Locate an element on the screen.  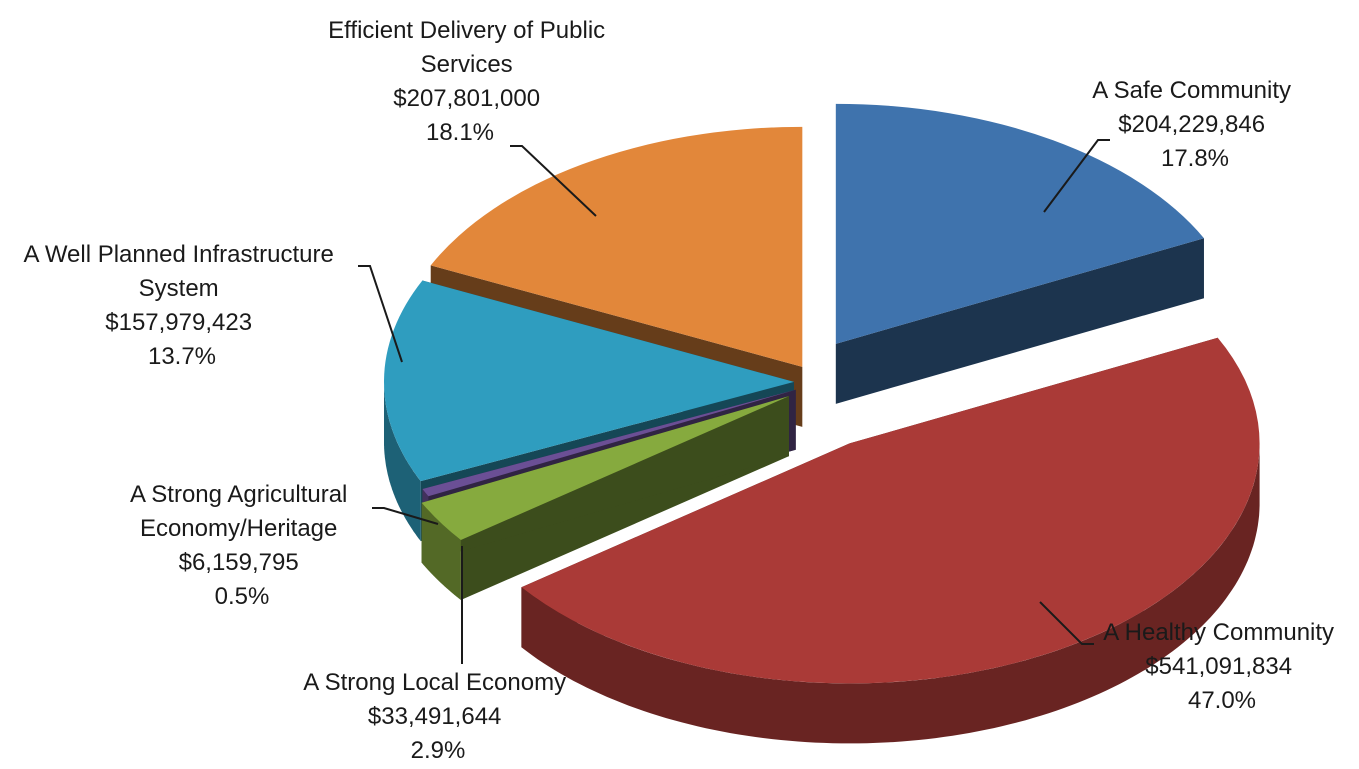
slice-top-a-safe-community is located at coordinates (1019, 223).